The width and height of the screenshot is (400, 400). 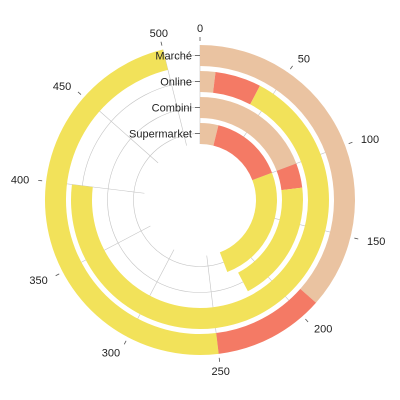 What do you see at coordinates (370, 140) in the screenshot?
I see `axis-tick-label-2: 100` at bounding box center [370, 140].